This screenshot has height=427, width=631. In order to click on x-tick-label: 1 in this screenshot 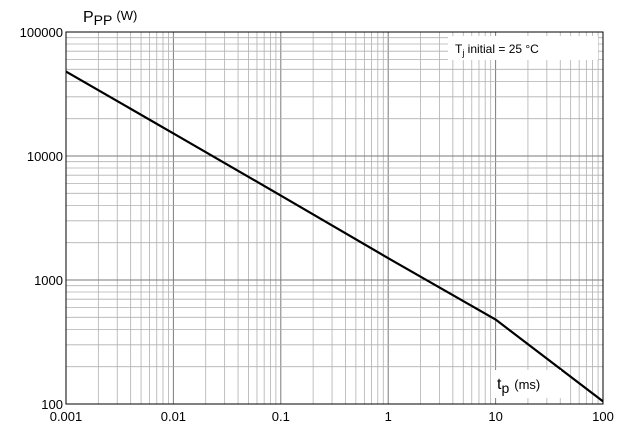, I will do `click(388, 416)`.